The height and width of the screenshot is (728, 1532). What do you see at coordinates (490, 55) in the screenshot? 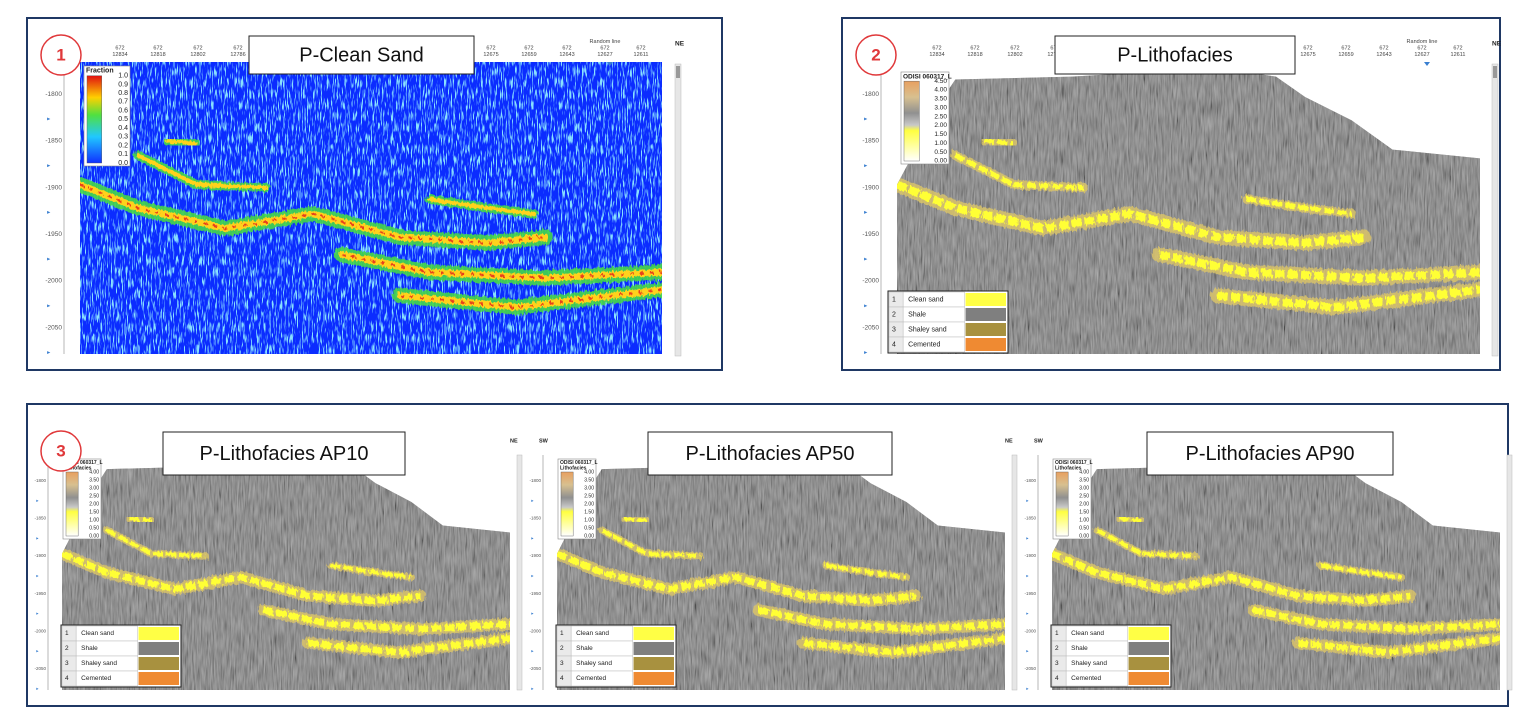
I see `trace-number: 12675` at bounding box center [490, 55].